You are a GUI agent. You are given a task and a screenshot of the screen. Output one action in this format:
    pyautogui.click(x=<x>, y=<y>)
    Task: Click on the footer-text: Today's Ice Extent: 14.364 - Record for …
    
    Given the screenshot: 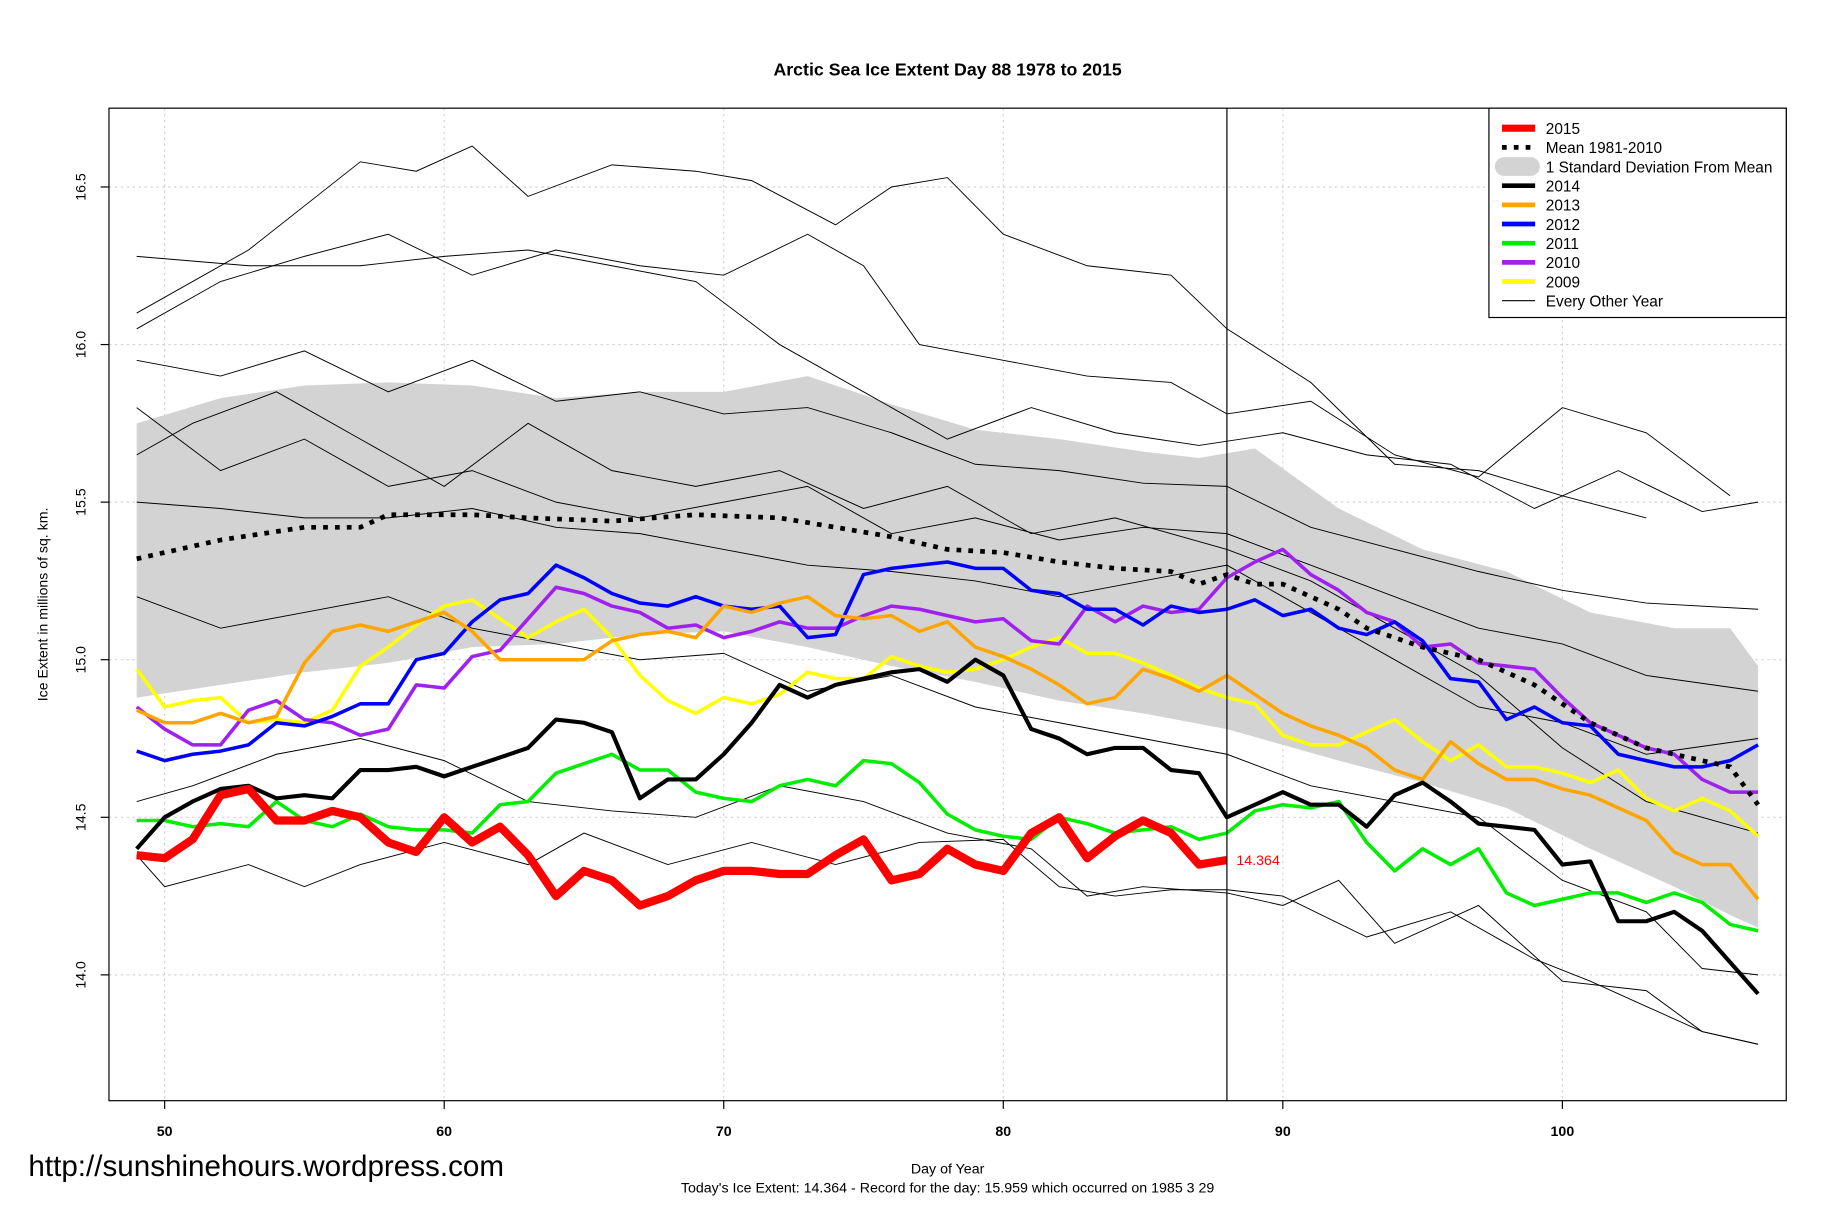 What is the action you would take?
    pyautogui.click(x=948, y=1188)
    